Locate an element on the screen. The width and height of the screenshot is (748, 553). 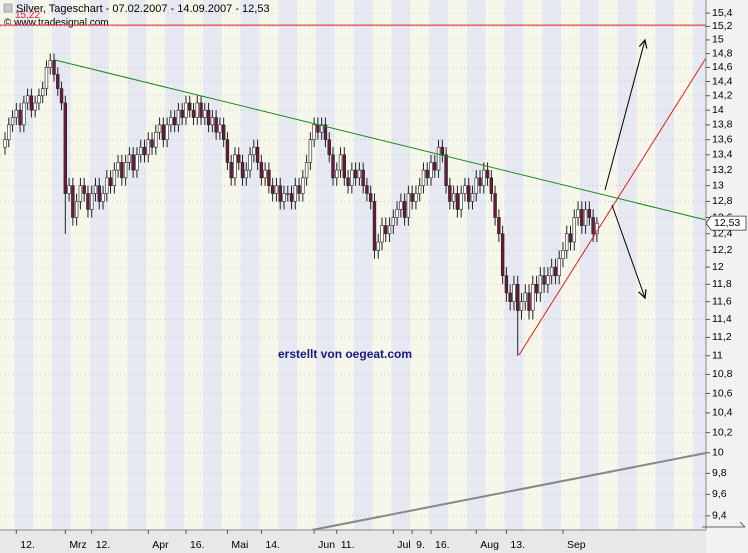
y-tick-label: 12,8 is located at coordinates (722, 201).